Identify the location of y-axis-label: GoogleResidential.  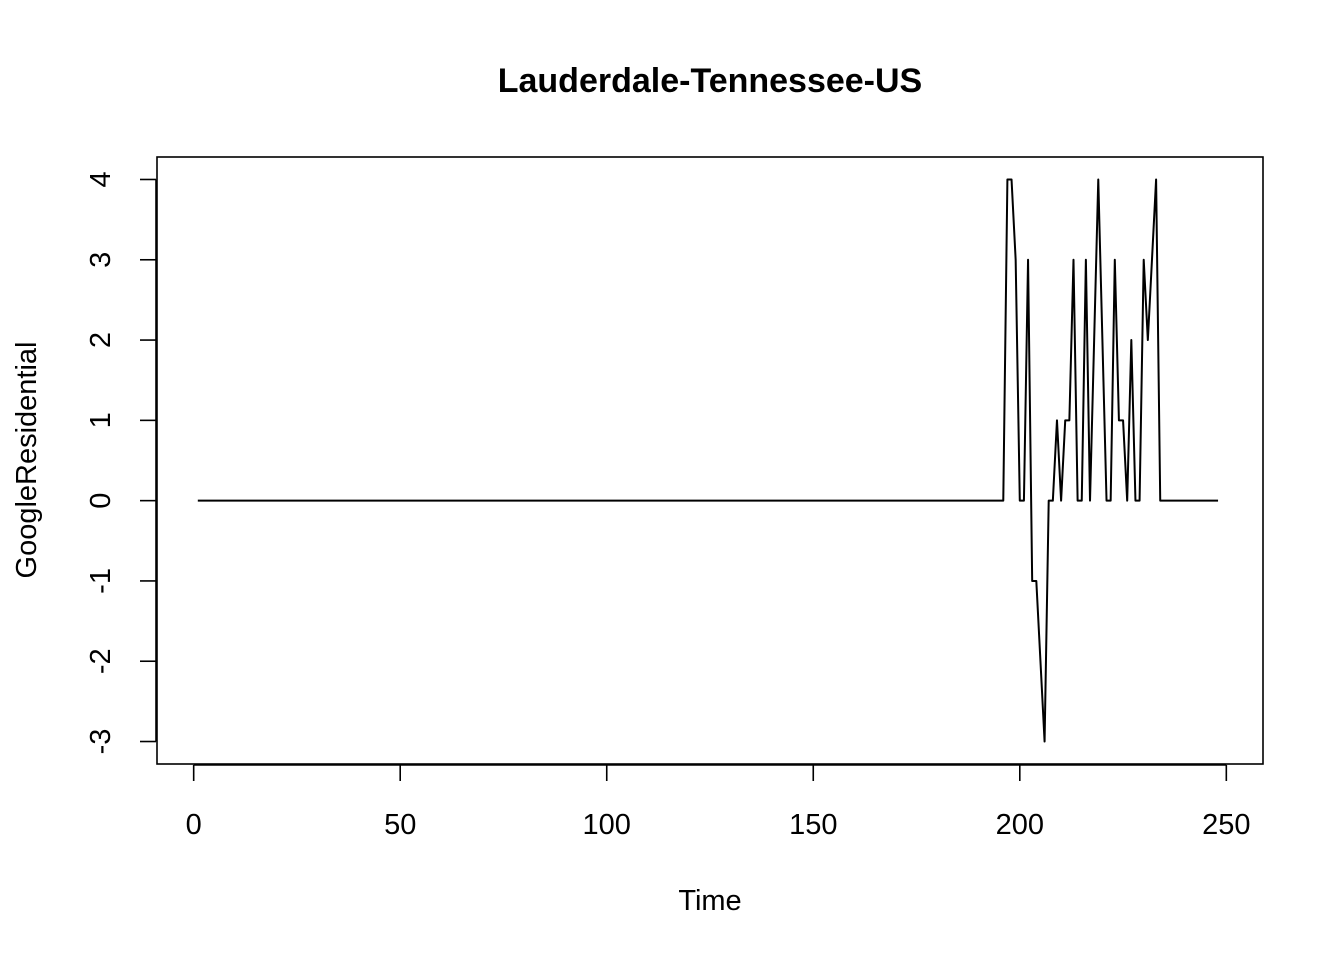
(27, 460).